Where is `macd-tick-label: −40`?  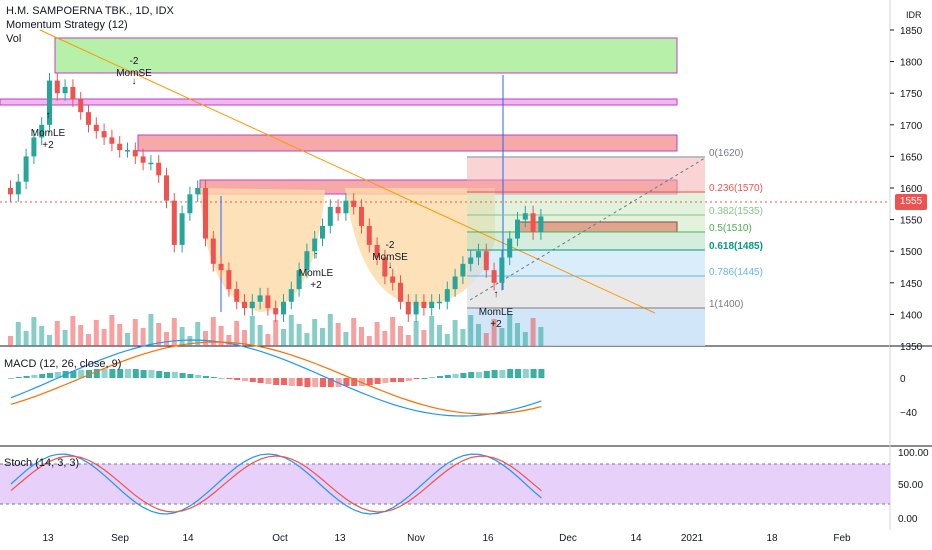
macd-tick-label: −40 is located at coordinates (908, 413).